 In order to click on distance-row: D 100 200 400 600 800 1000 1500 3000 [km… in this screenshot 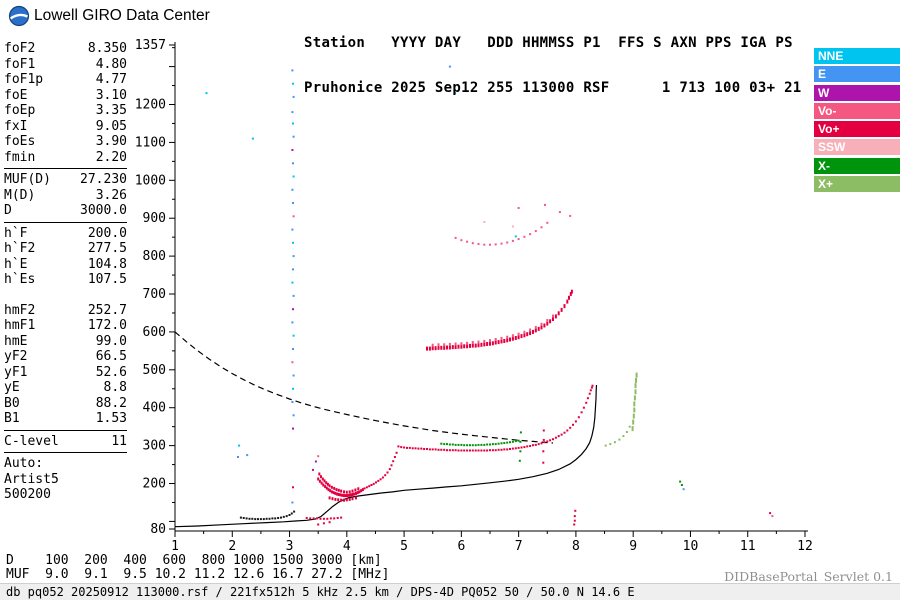, I will do `click(194, 560)`.